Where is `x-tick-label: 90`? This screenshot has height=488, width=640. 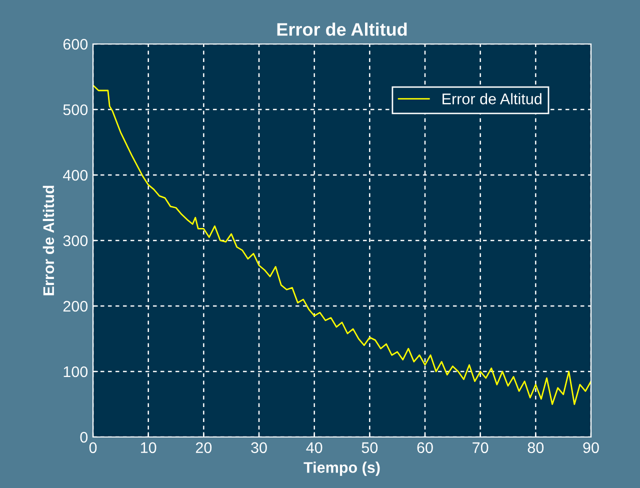
x-tick-label: 90 is located at coordinates (591, 448).